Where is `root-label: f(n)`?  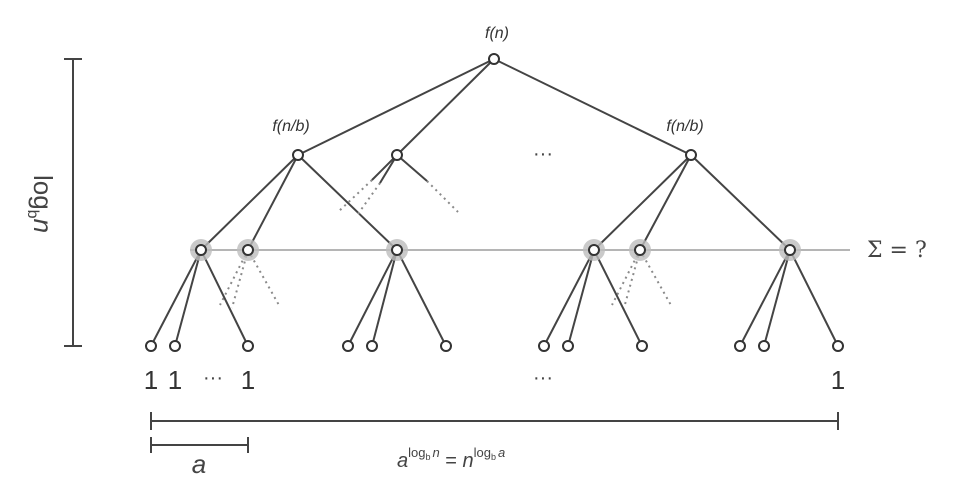
root-label: f(n) is located at coordinates (497, 33).